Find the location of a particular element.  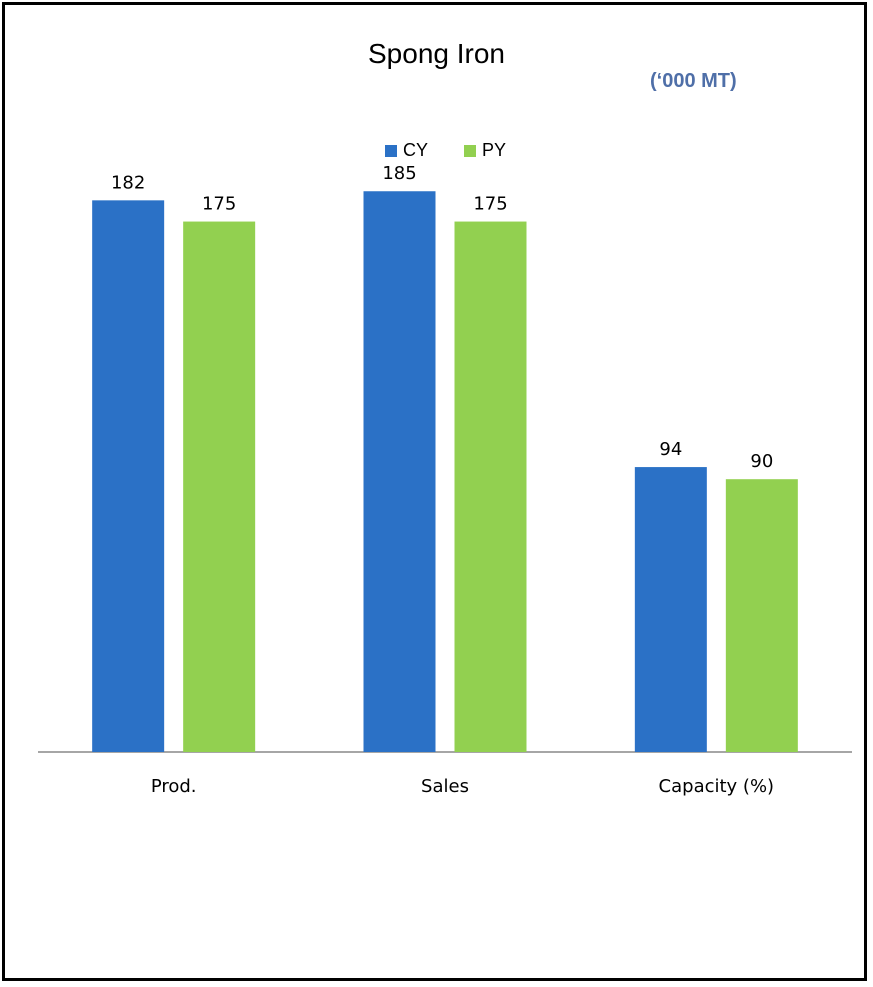

legend-label-py: PY is located at coordinates (494, 150).